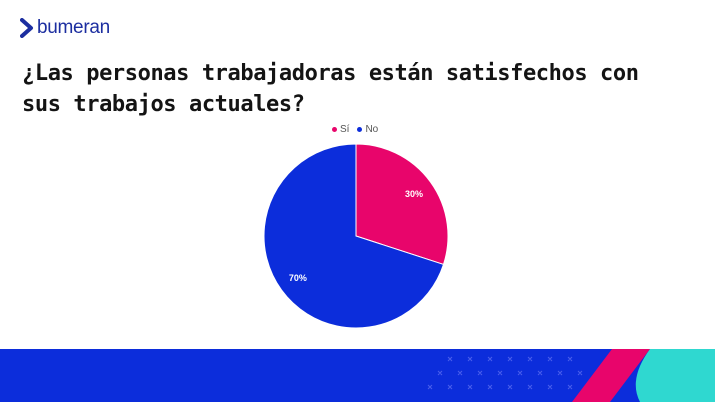 The width and height of the screenshot is (715, 402). I want to click on pie-slice-no, so click(354, 236).